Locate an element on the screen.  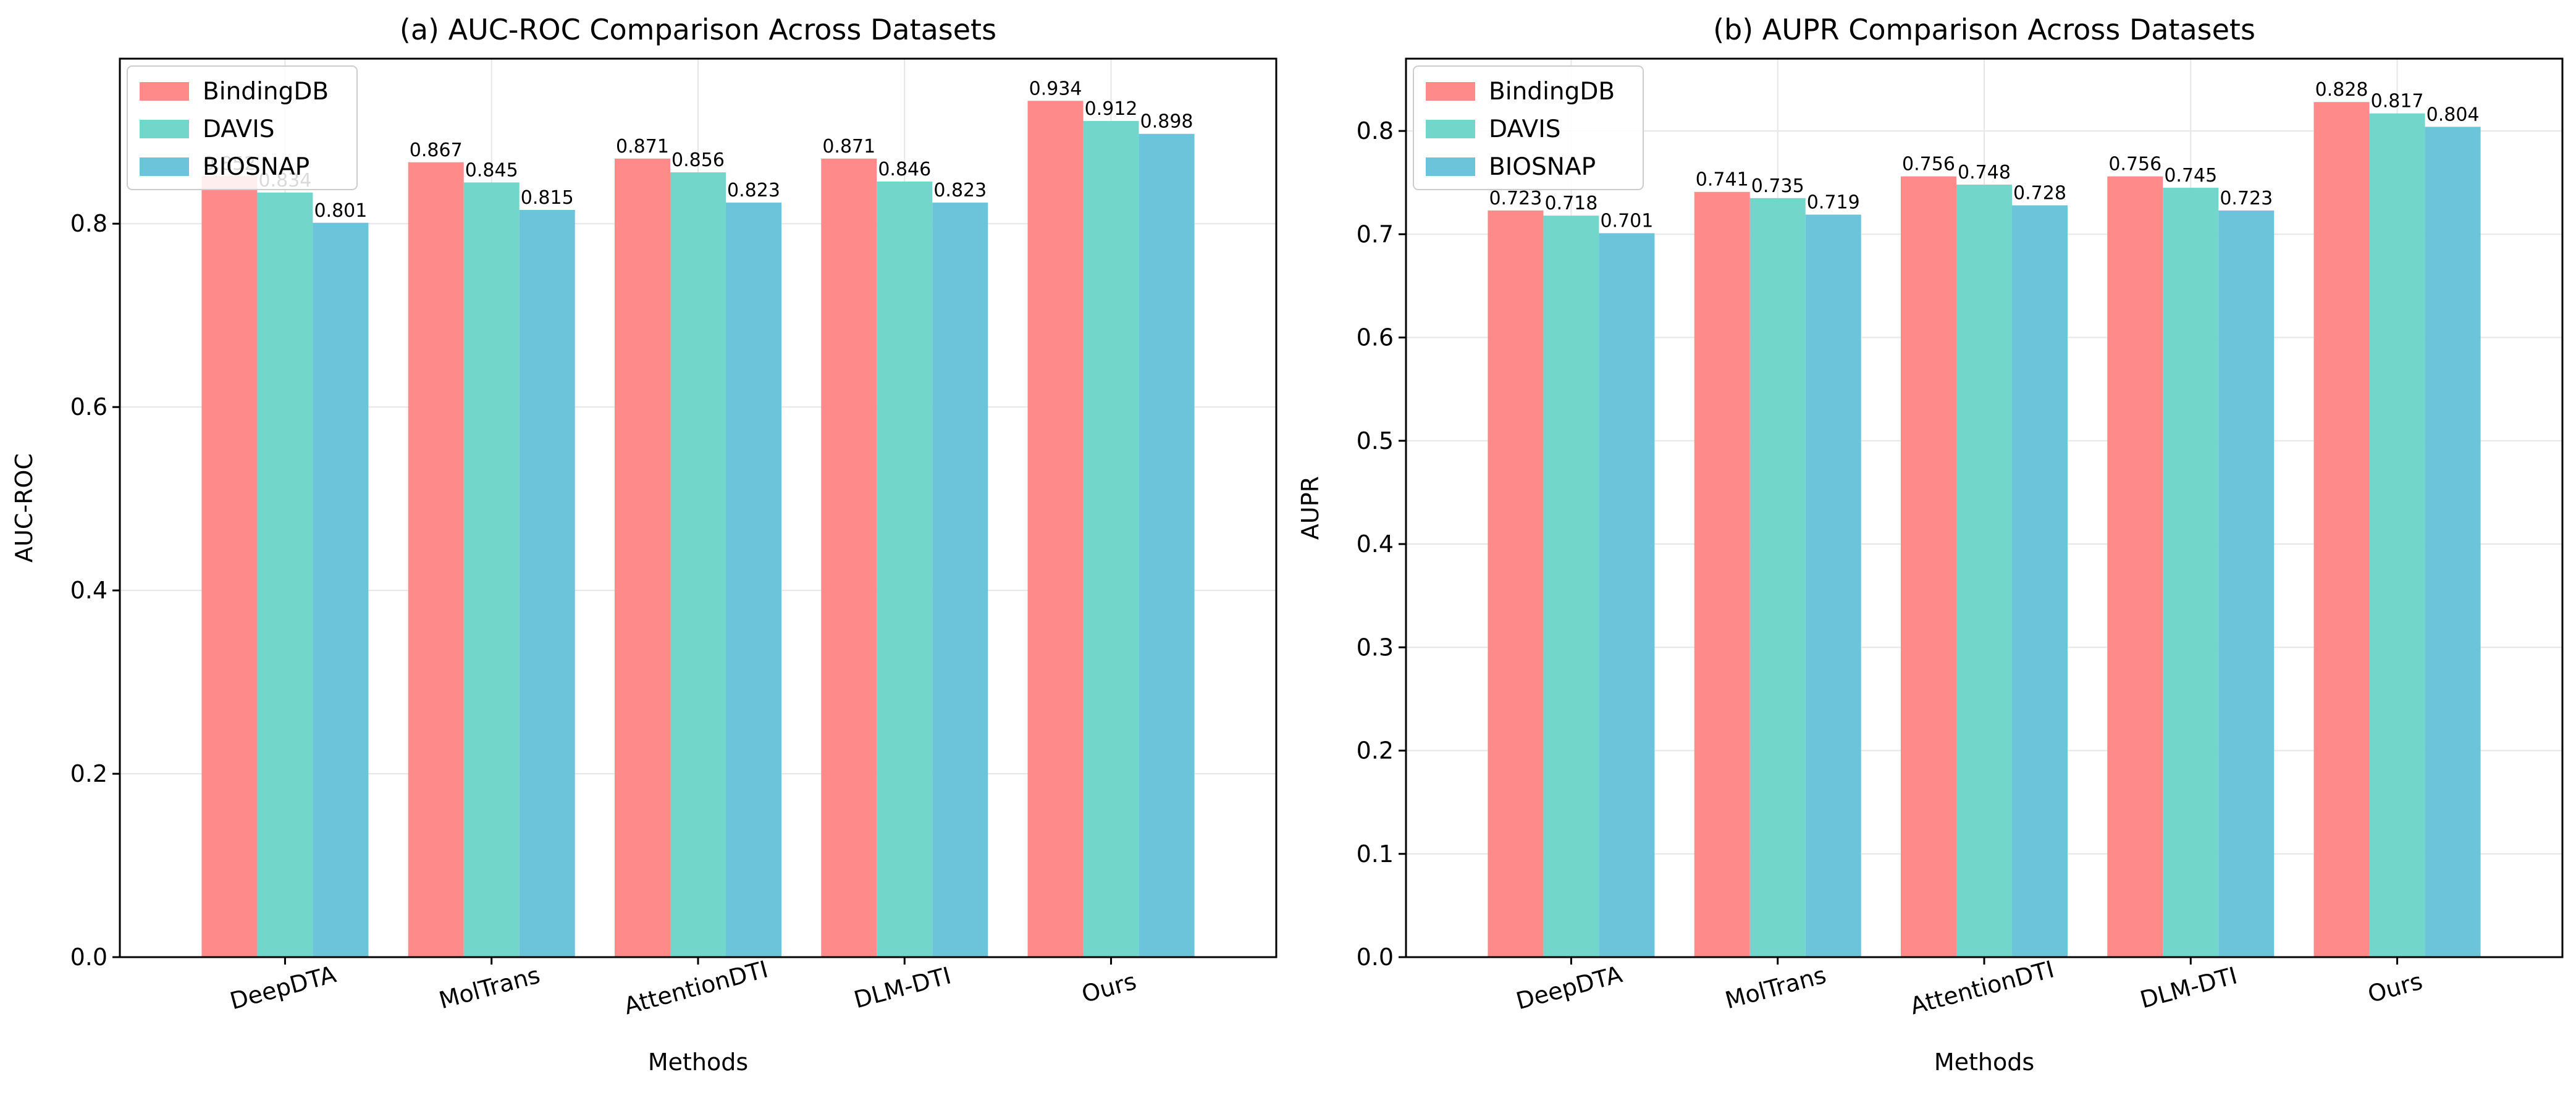
bar-value-label: 0.934 is located at coordinates (1055, 88).